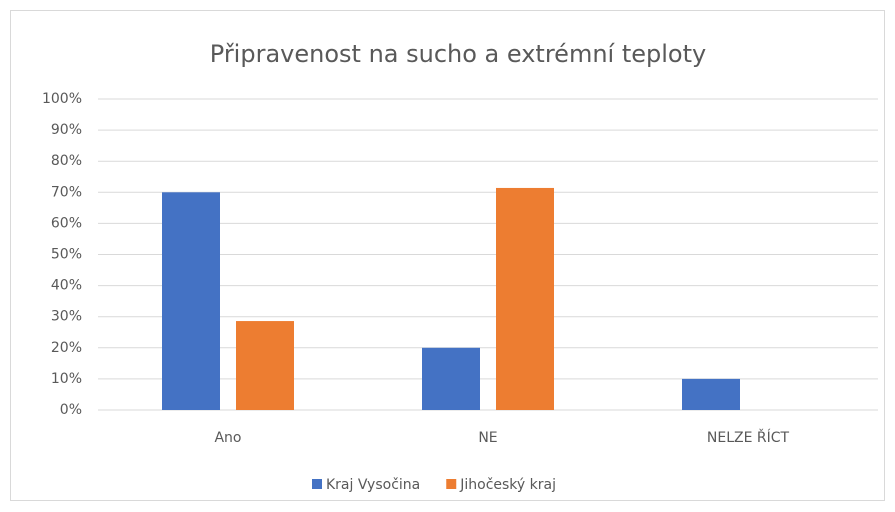 The width and height of the screenshot is (895, 512). Describe the element at coordinates (66, 348) in the screenshot. I see `y-tick-label: 20%` at that location.